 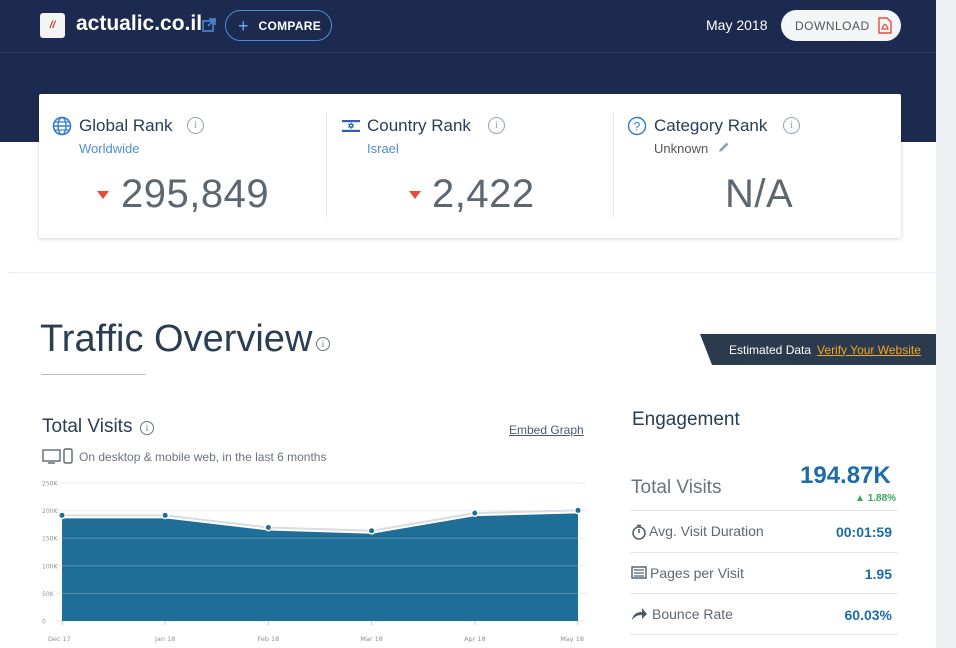 I want to click on total-visits-title: Total Visits, so click(x=87, y=426).